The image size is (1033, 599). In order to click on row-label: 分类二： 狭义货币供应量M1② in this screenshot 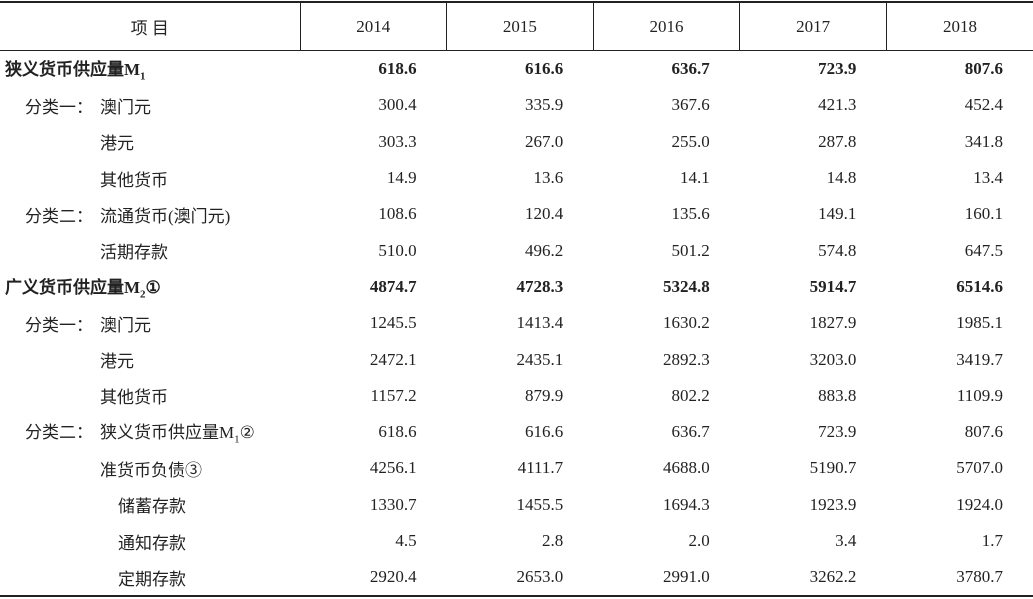, I will do `click(150, 432)`.